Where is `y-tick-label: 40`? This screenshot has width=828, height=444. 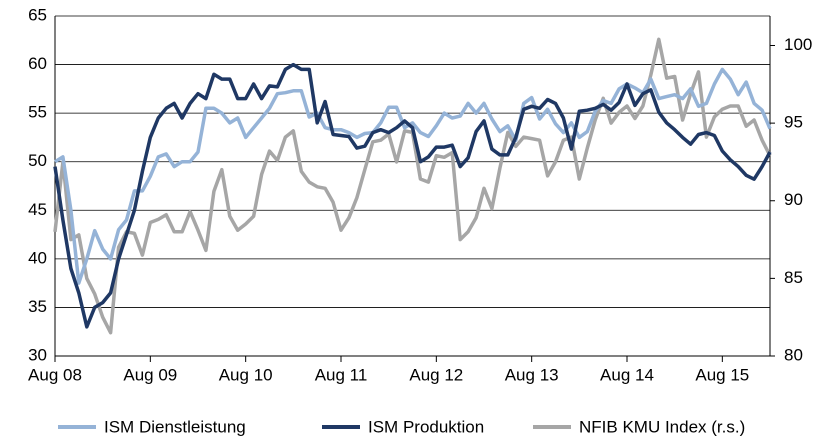
y-tick-label: 40 is located at coordinates (37, 257).